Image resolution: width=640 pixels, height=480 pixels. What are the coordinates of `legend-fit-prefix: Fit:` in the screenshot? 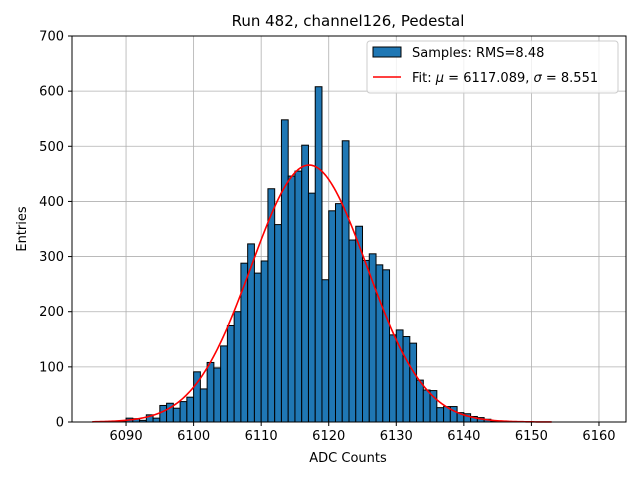 It's located at (424, 78).